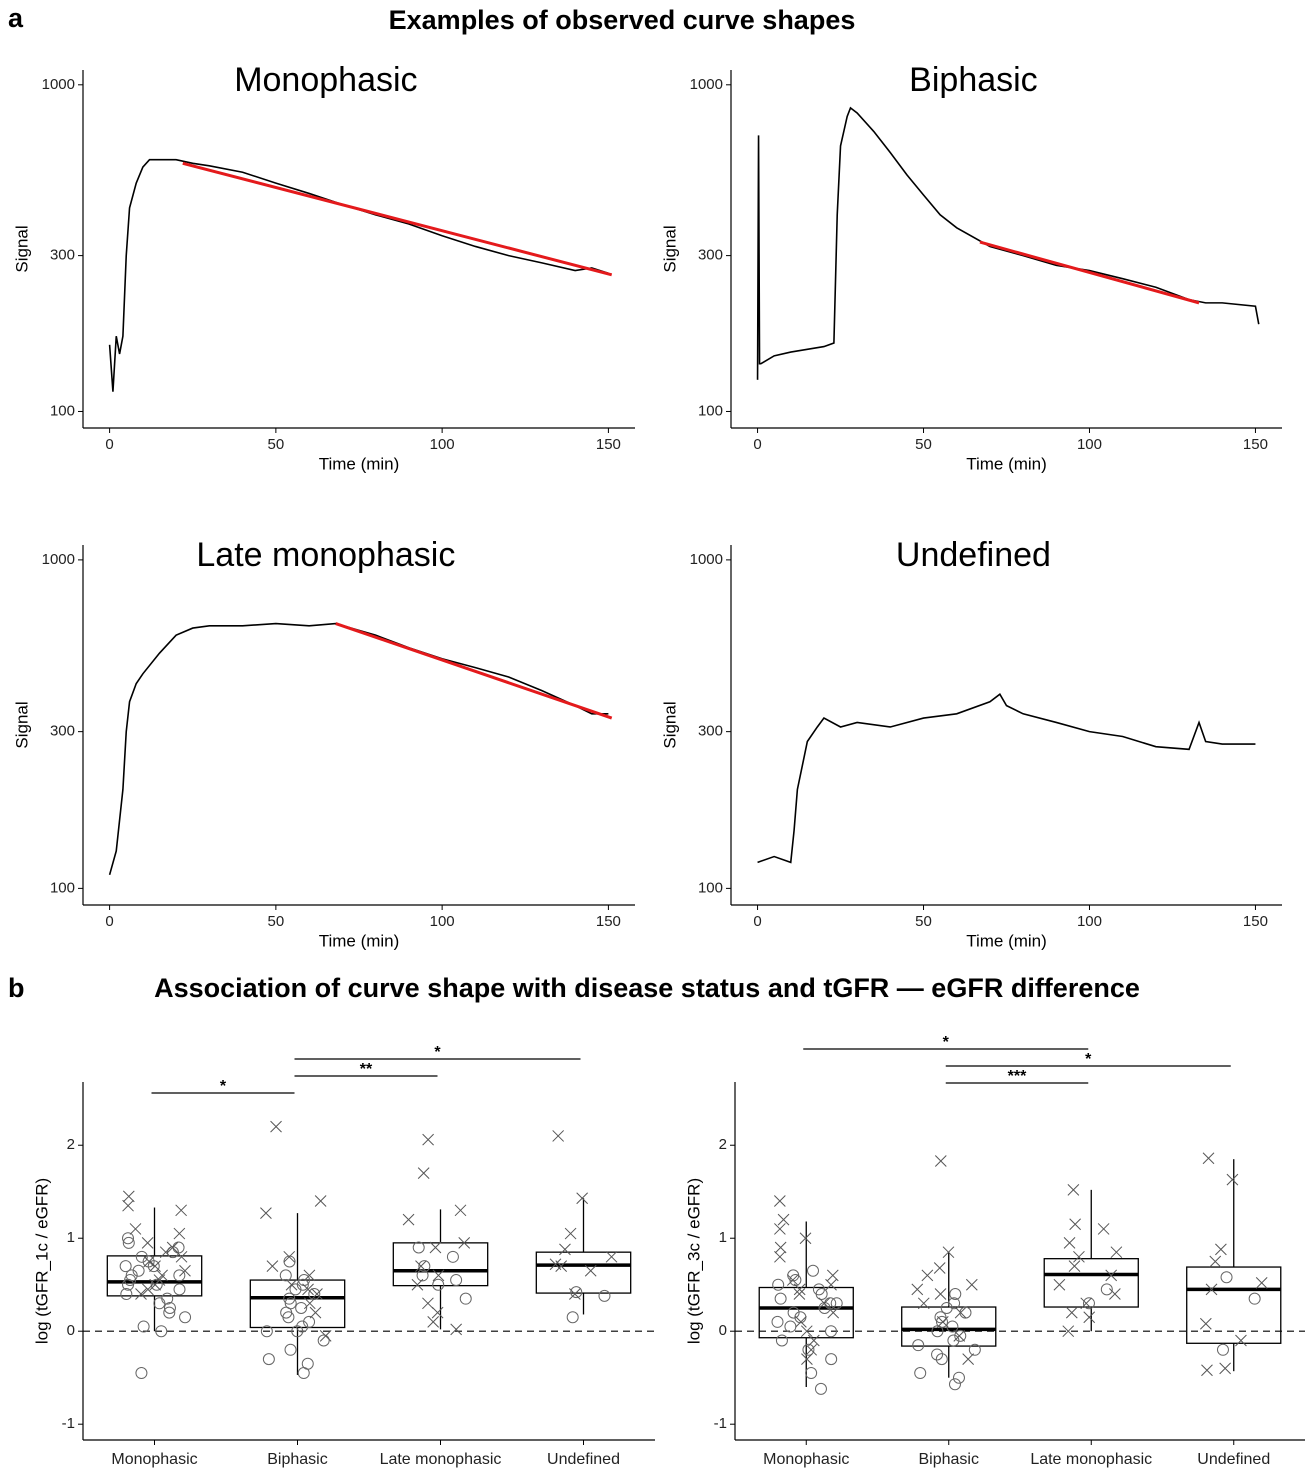 The width and height of the screenshot is (1315, 1474). What do you see at coordinates (62, 255) in the screenshot?
I see `y-tick-label: 300` at bounding box center [62, 255].